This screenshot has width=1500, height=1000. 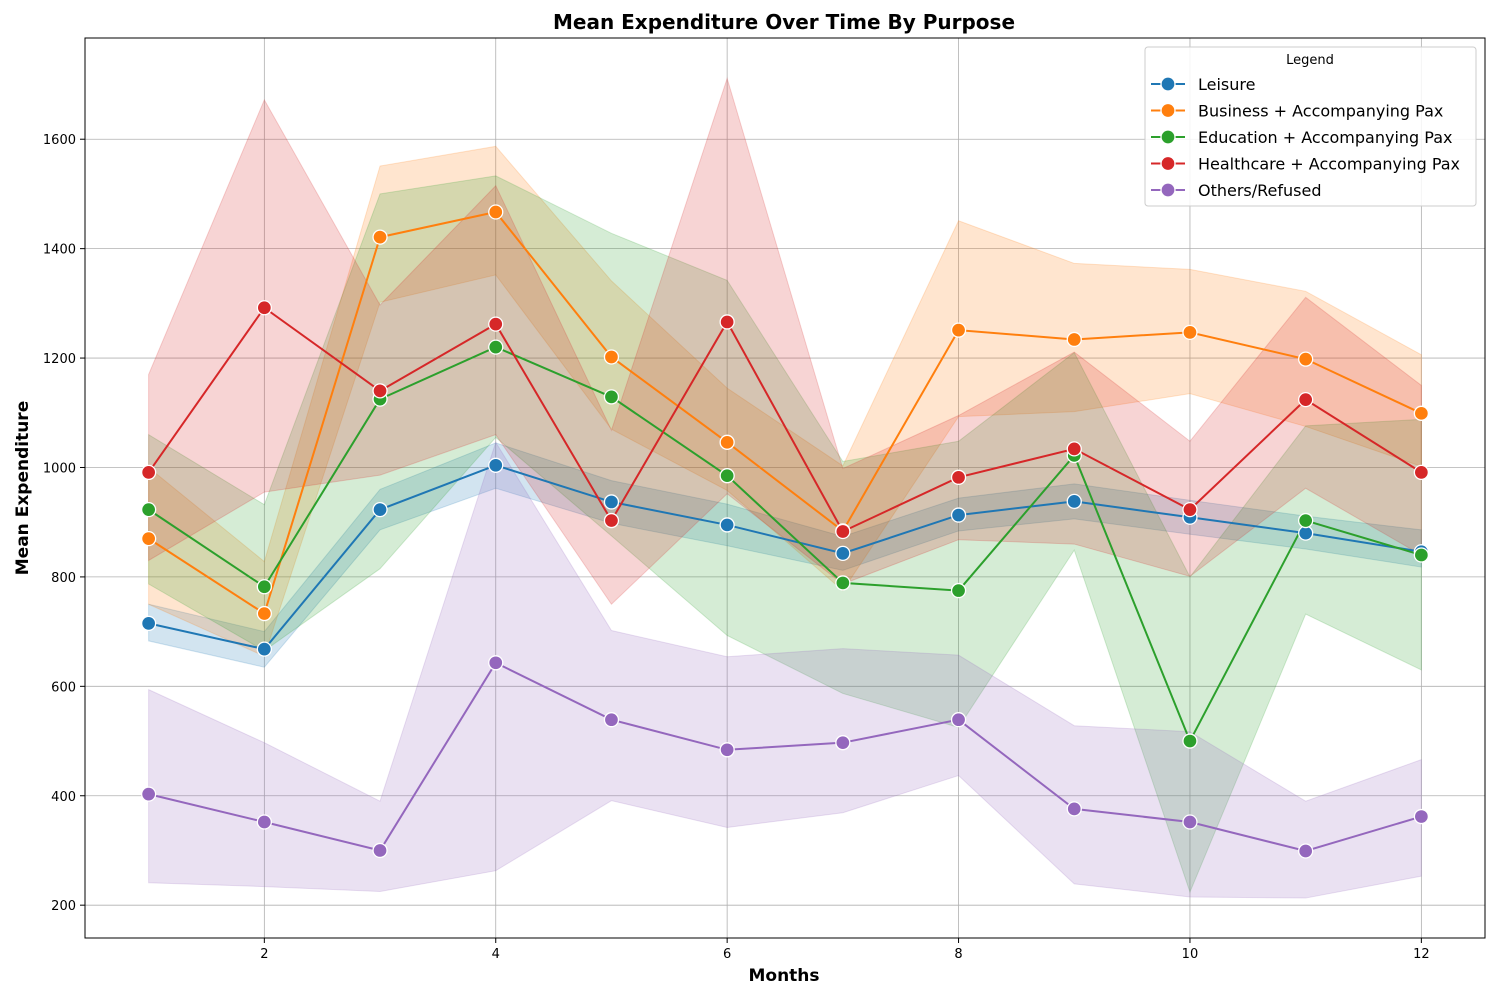 I want to click on x-tick-label: 2, so click(x=264, y=954).